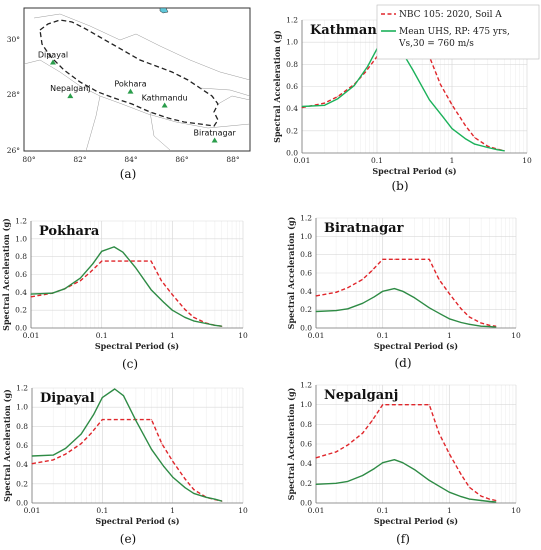  What do you see at coordinates (131, 159) in the screenshot?
I see `map-x-tick: 84°` at bounding box center [131, 159].